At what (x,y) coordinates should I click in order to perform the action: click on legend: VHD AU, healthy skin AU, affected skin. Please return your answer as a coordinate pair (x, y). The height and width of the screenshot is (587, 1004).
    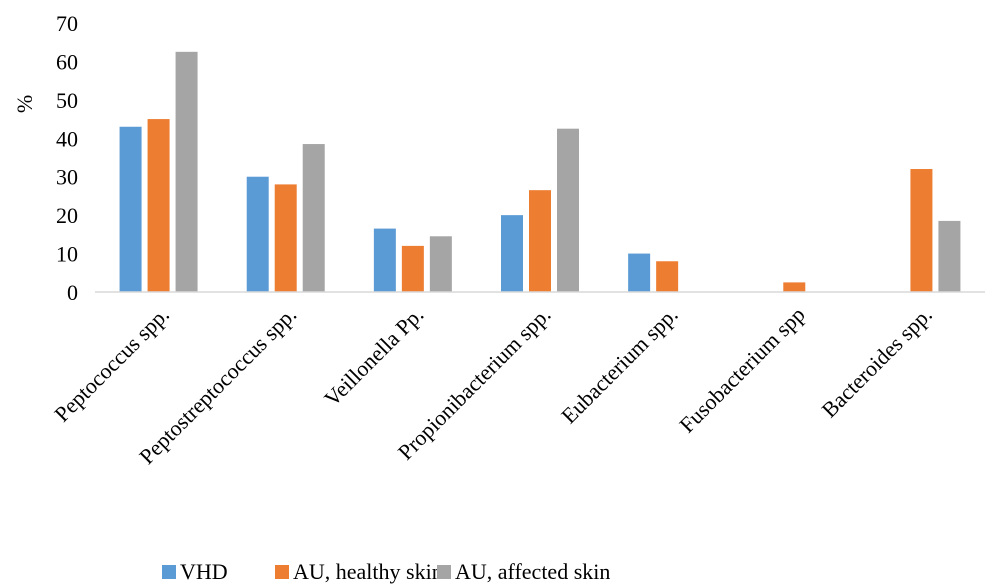
    Looking at the image, I should click on (386, 571).